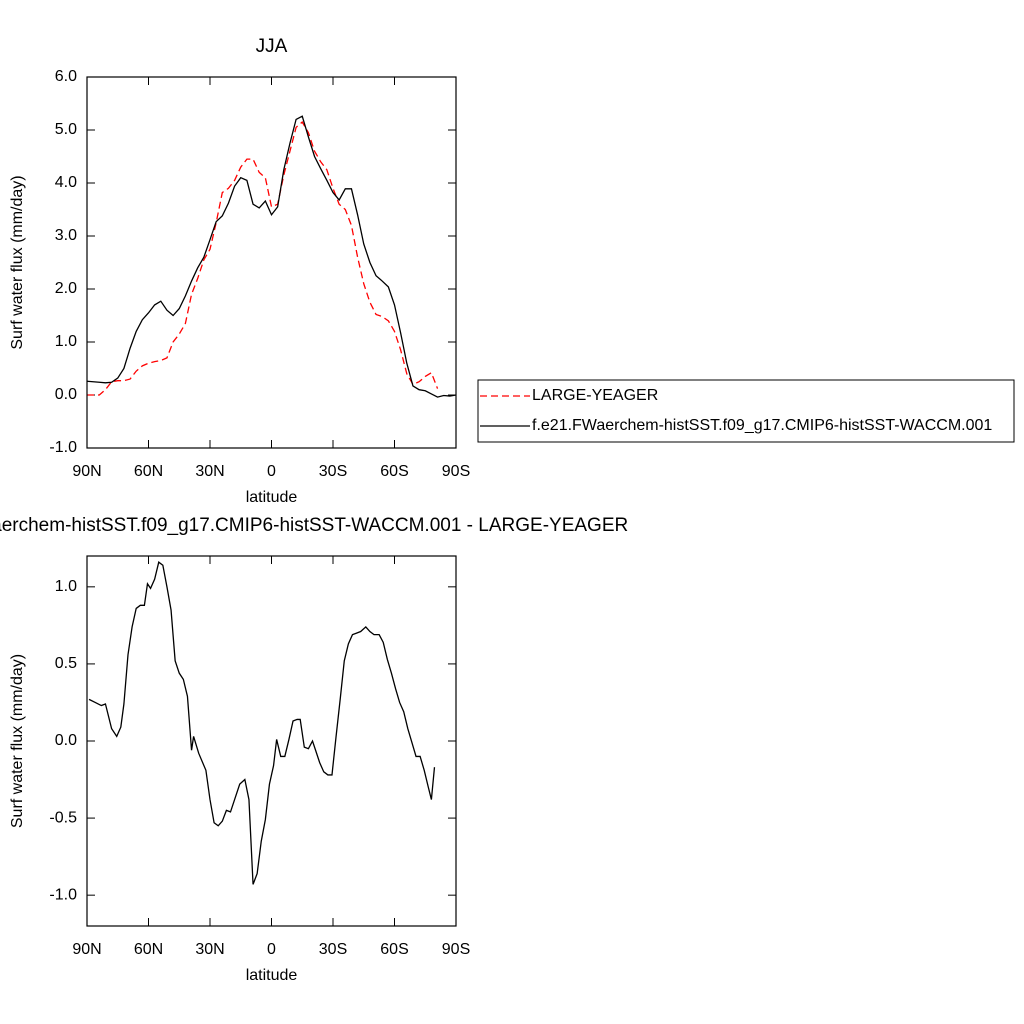 The image size is (1024, 1024). What do you see at coordinates (66, 129) in the screenshot?
I see `y-tick-label: 5.0` at bounding box center [66, 129].